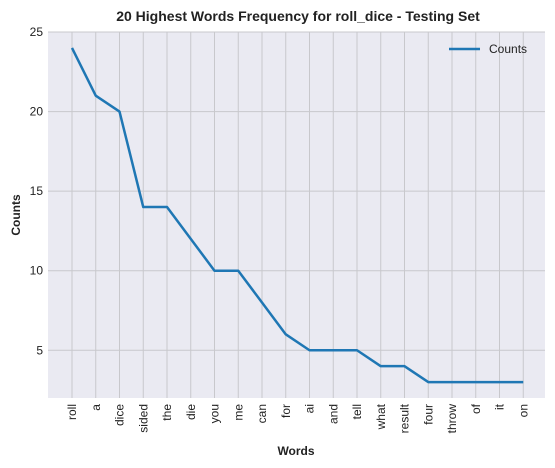 Image resolution: width=555 pixels, height=468 pixels. Describe the element at coordinates (428, 414) in the screenshot. I see `x-tick-label: four` at that location.